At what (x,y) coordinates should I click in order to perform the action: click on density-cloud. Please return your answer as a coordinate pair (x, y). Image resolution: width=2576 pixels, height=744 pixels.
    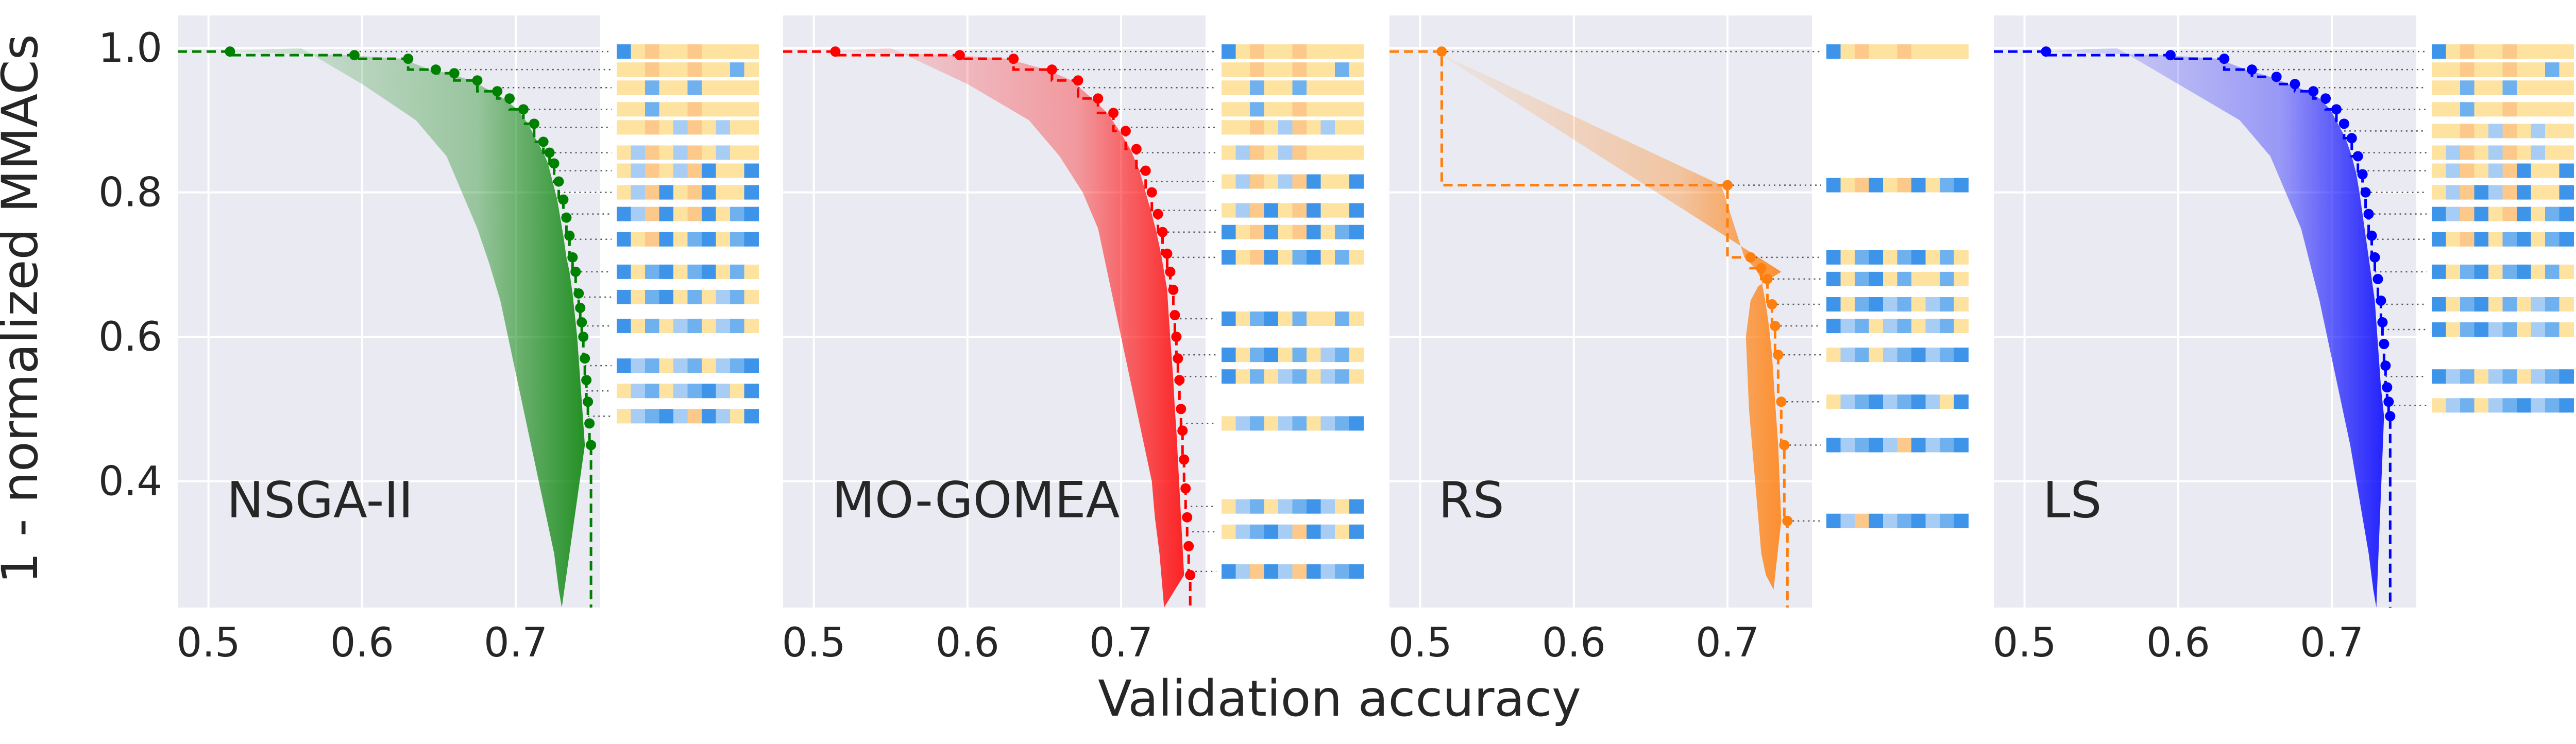
    Looking at the image, I should click on (2212, 328).